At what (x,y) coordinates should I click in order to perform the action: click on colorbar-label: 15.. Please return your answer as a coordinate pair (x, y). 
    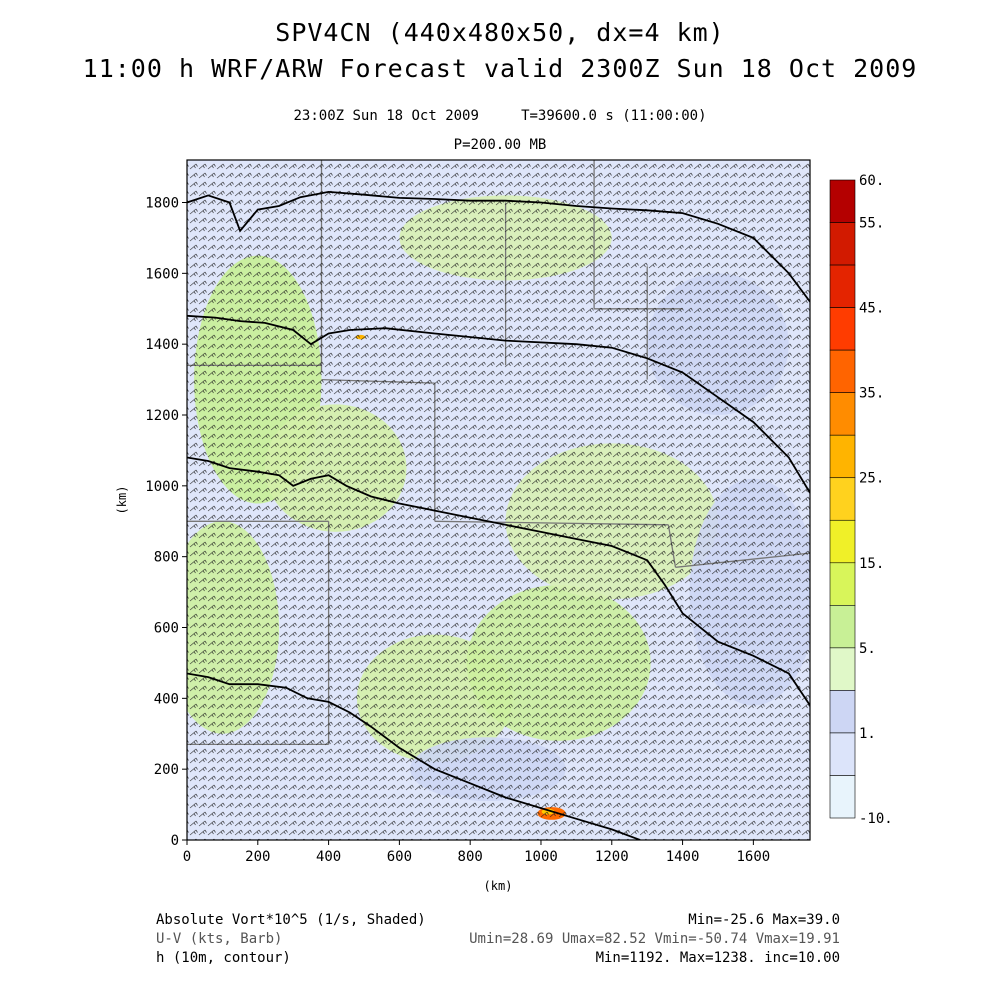
    Looking at the image, I should click on (871, 564).